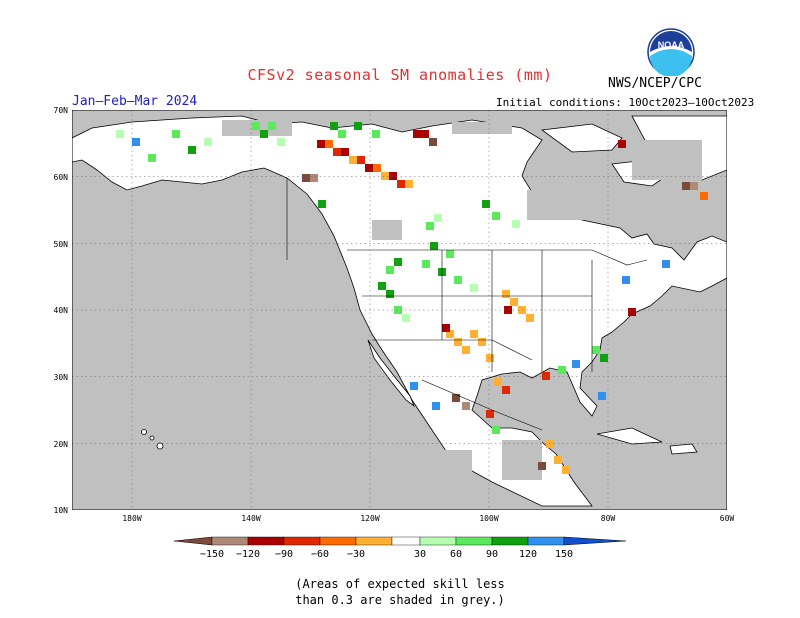  I want to click on forecast-period: Jan–Feb–Mar 2024, so click(135, 101).